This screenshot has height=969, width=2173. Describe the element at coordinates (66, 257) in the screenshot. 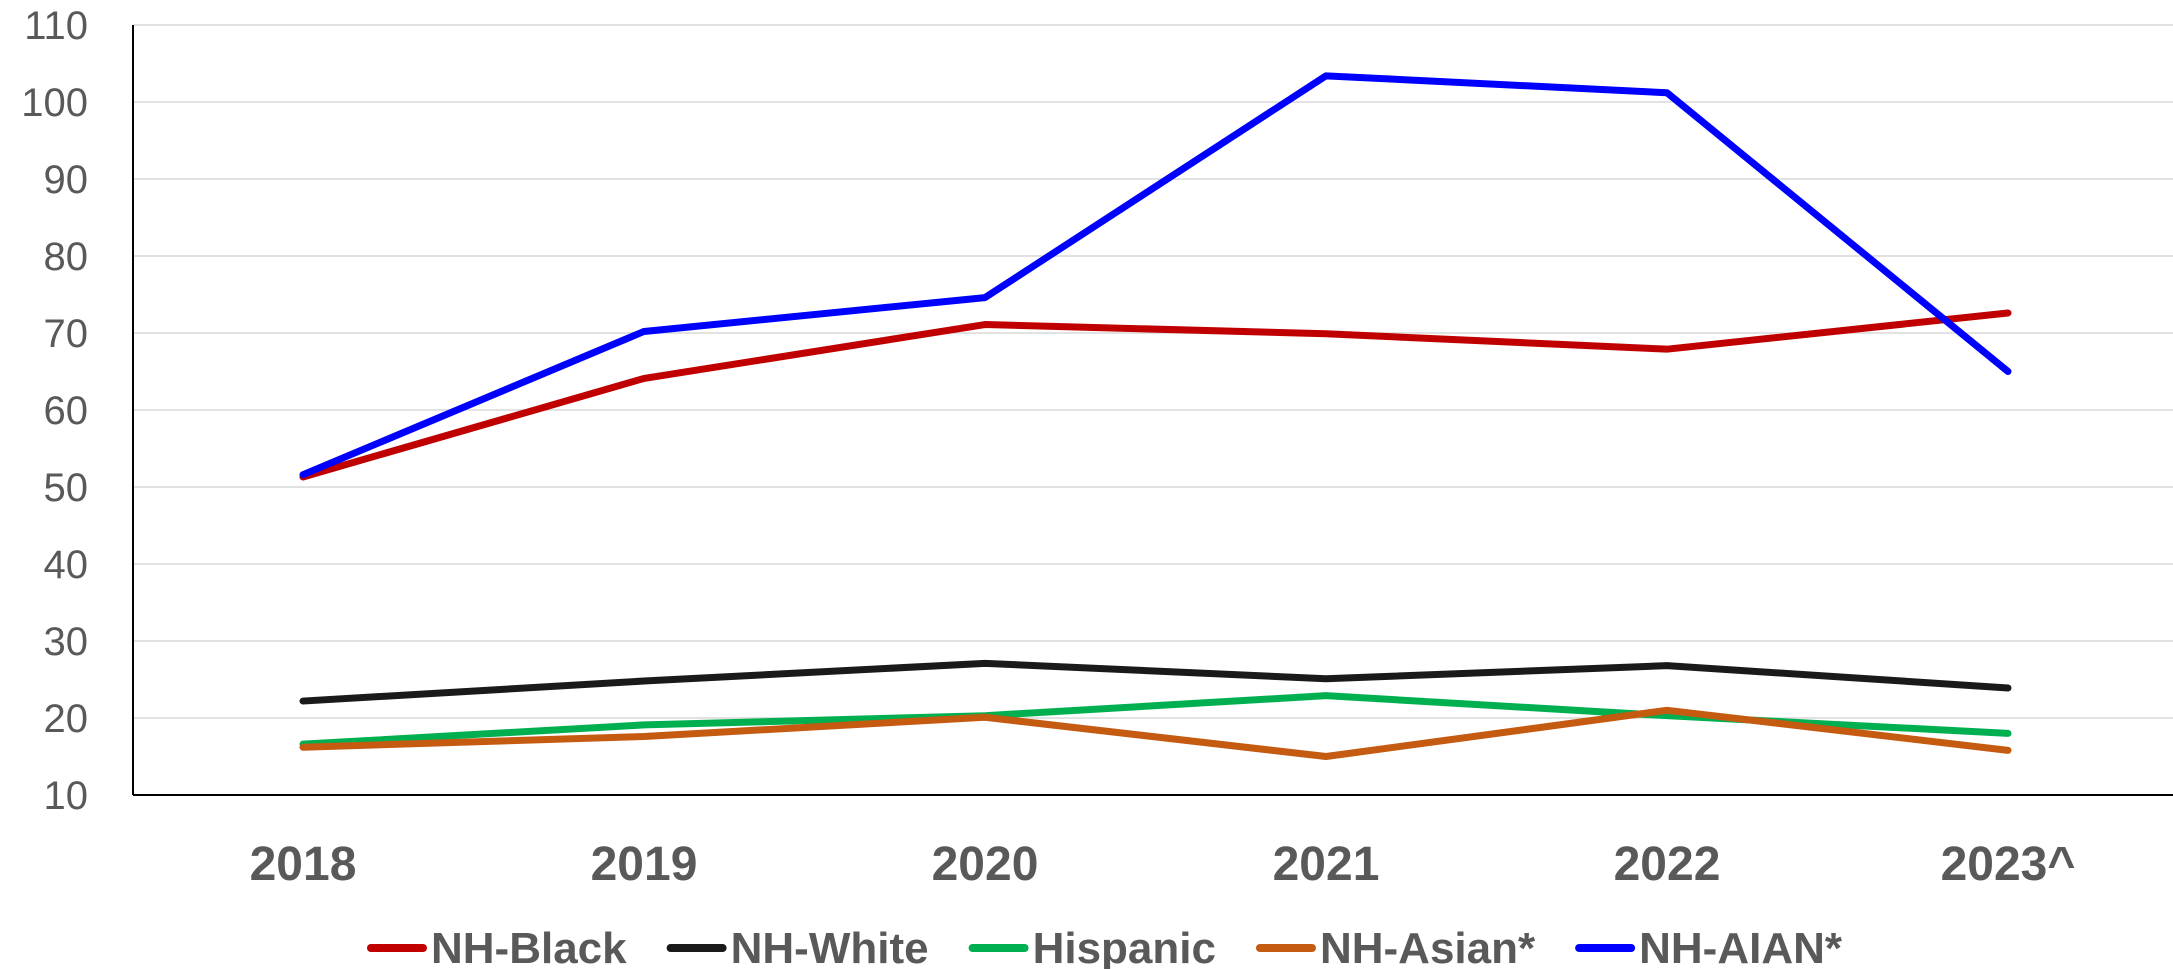

I see `y-tick-label: 80` at that location.